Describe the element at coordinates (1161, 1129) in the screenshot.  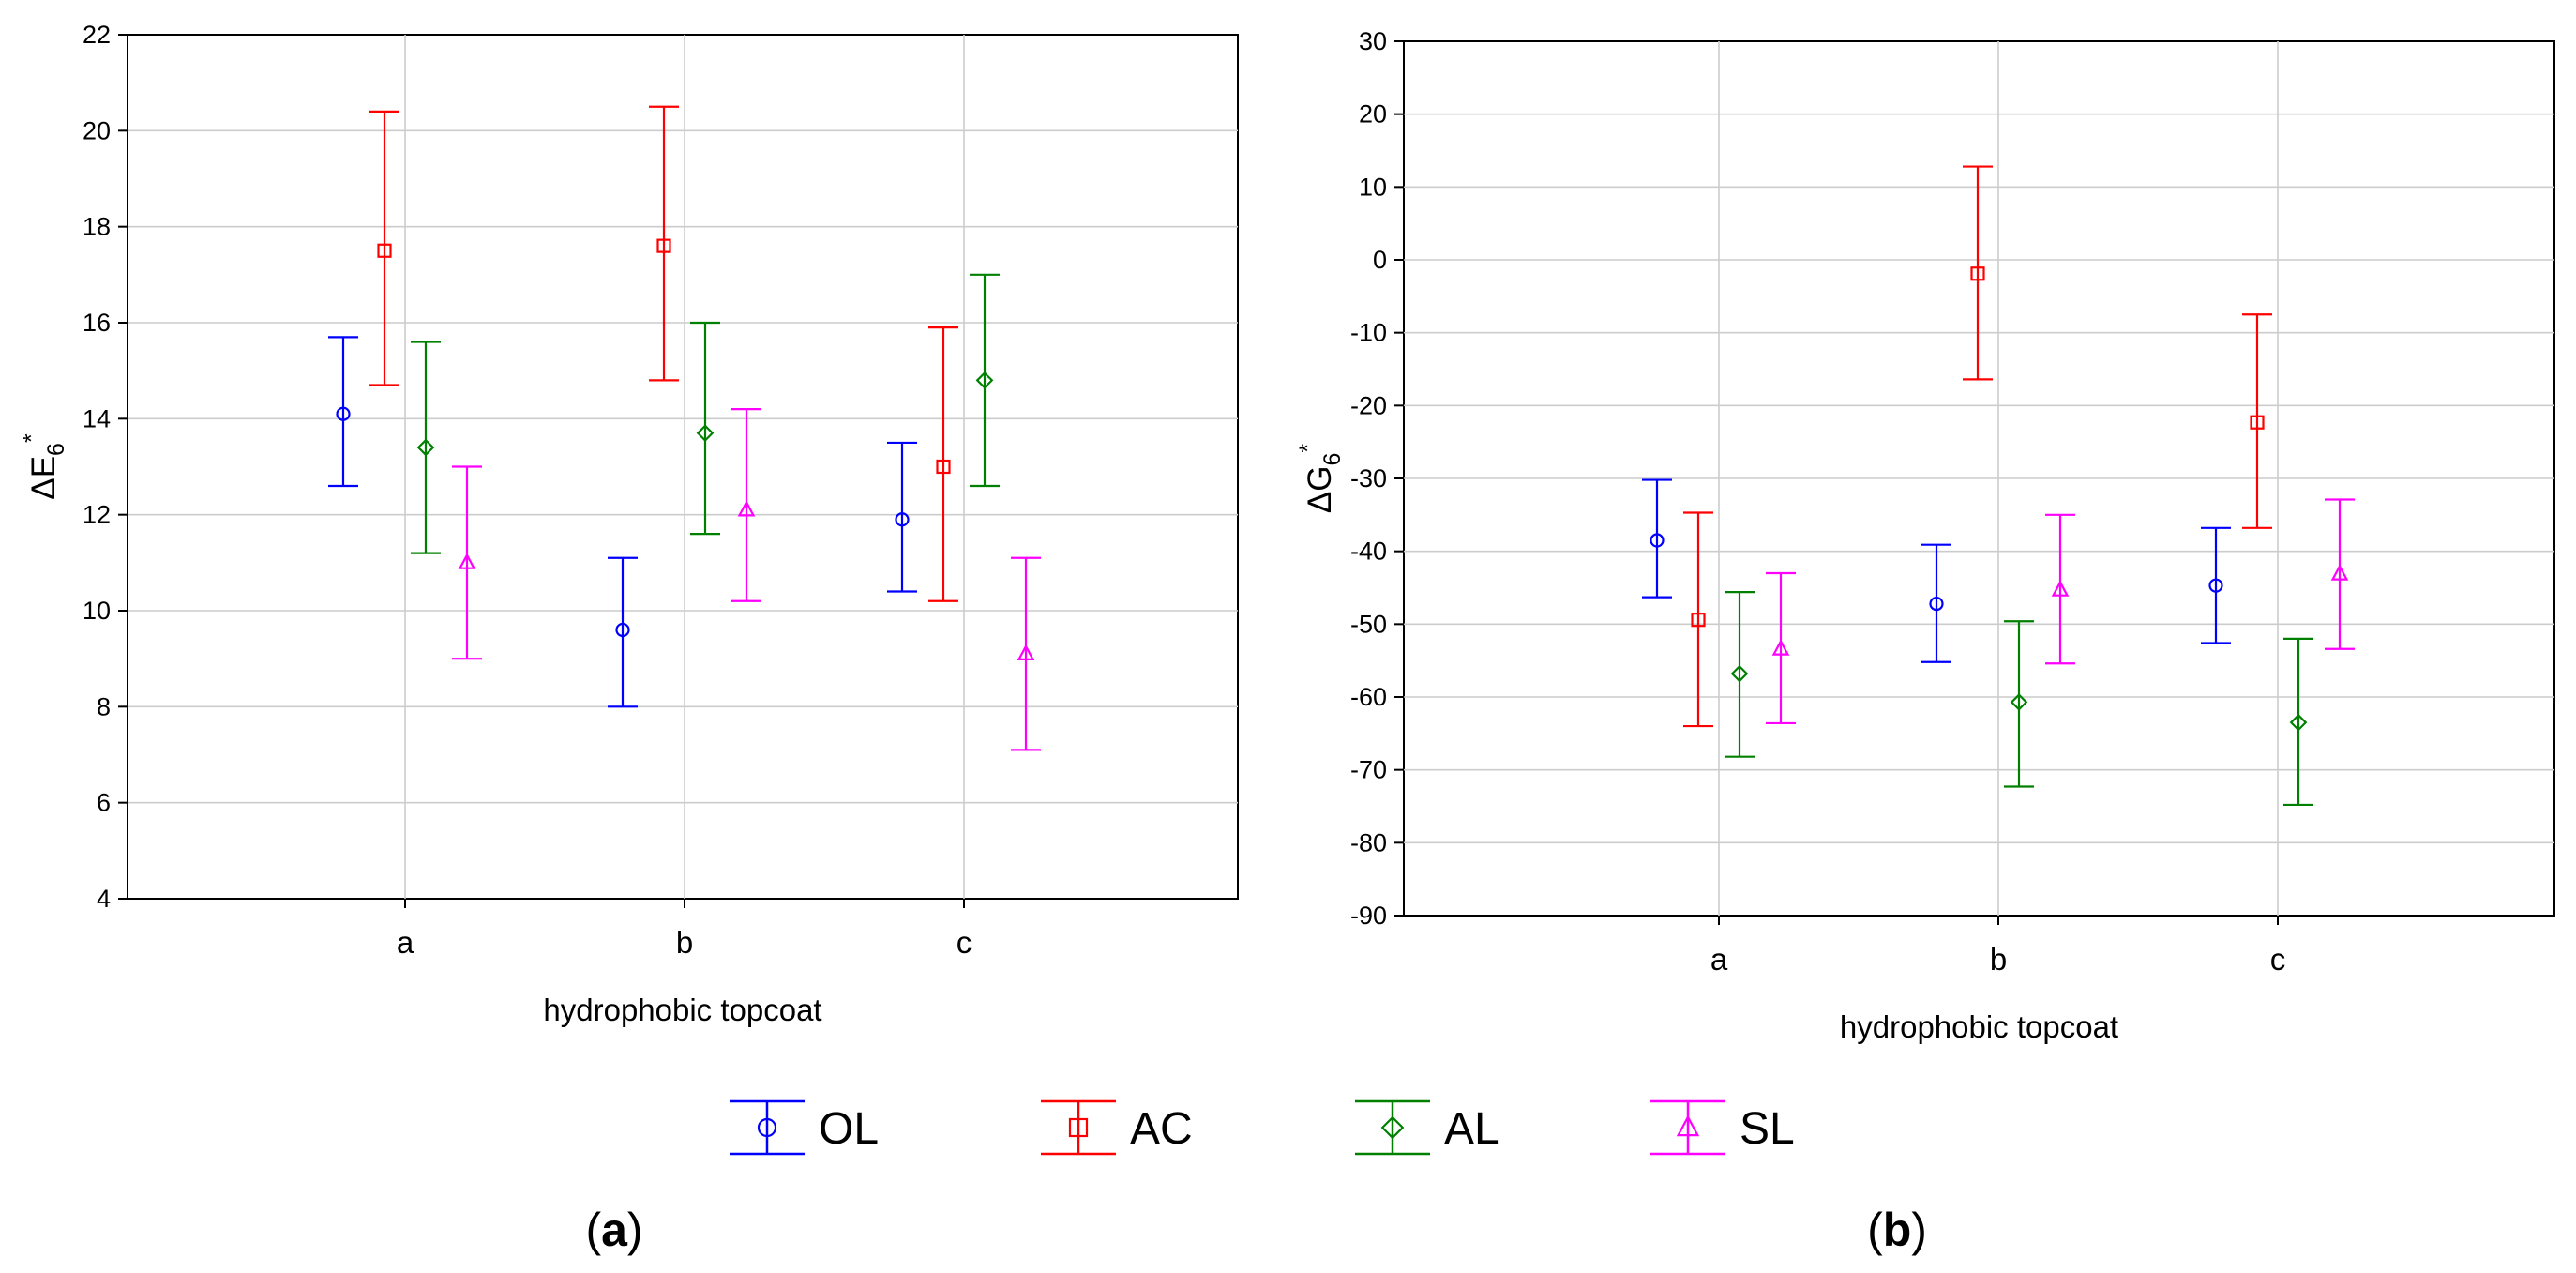
I see `legend-label: AC` at that location.